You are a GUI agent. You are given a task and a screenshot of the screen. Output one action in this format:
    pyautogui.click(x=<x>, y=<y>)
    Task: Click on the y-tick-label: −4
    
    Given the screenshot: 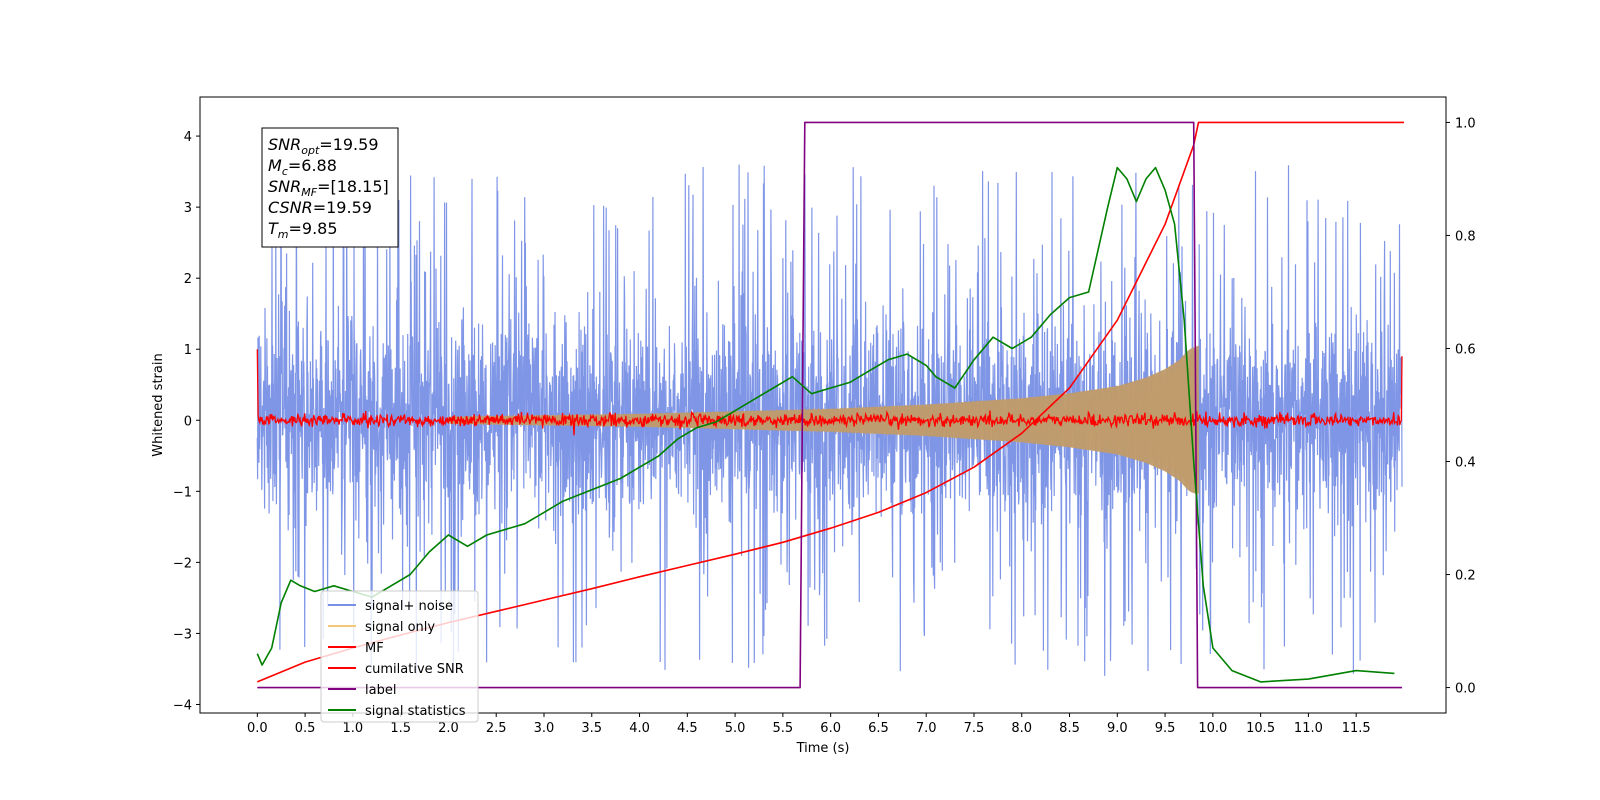 What is the action you would take?
    pyautogui.click(x=182, y=705)
    